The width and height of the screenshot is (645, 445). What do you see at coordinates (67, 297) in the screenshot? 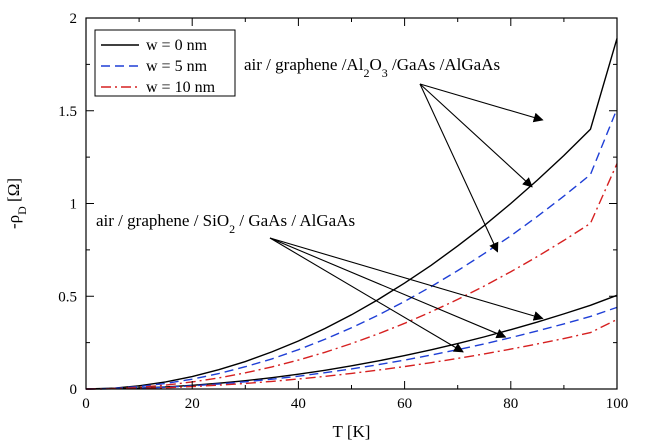
I see `y-tick-label: 0.5` at bounding box center [67, 297].